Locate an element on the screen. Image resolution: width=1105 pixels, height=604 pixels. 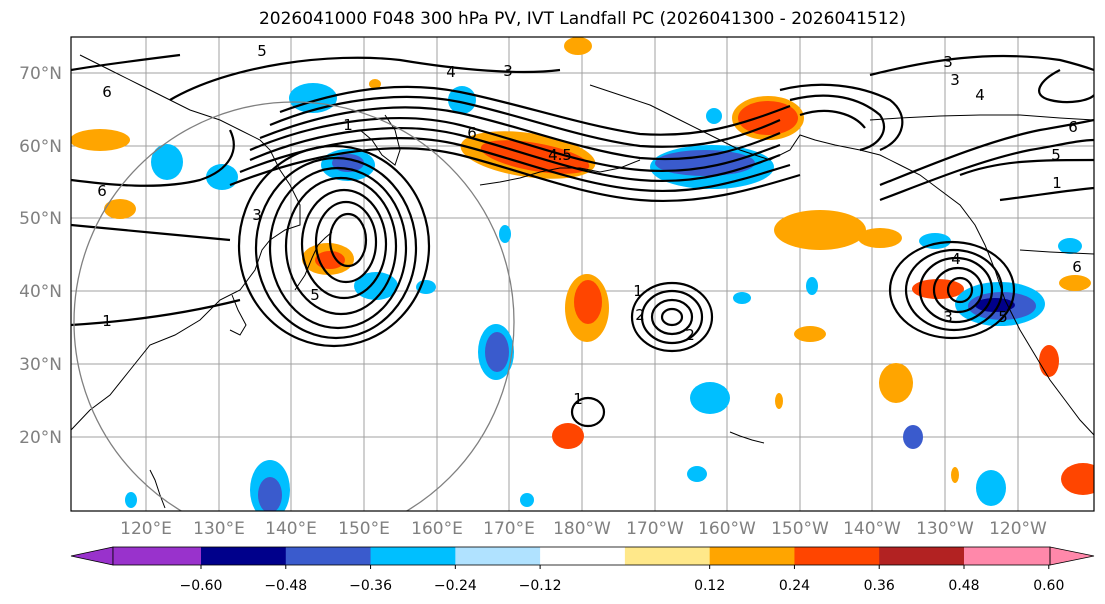
lat-label: 20°N is located at coordinates (40, 438).